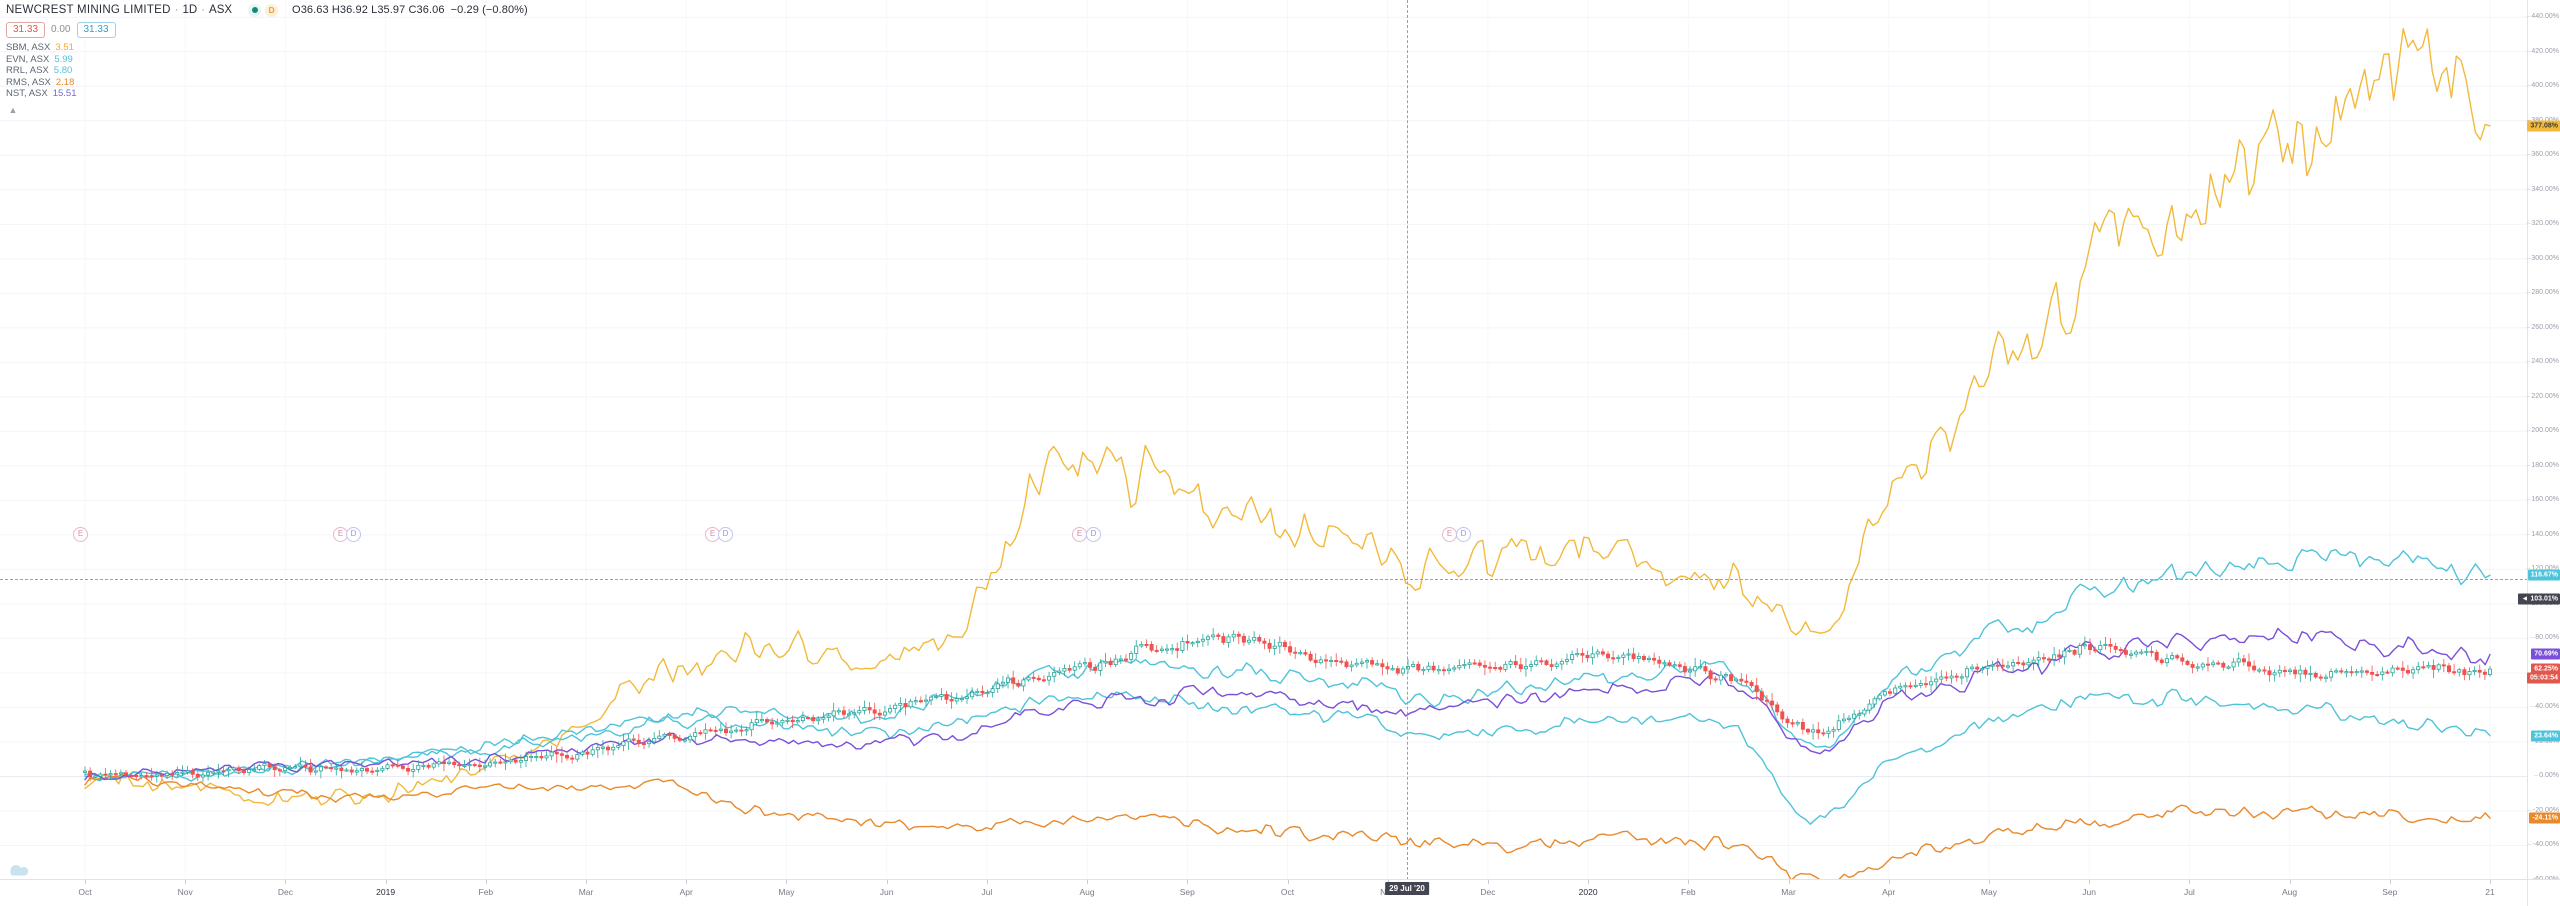 The height and width of the screenshot is (906, 2560). What do you see at coordinates (1889, 892) in the screenshot?
I see `time-axis-tick-label: Apr` at bounding box center [1889, 892].